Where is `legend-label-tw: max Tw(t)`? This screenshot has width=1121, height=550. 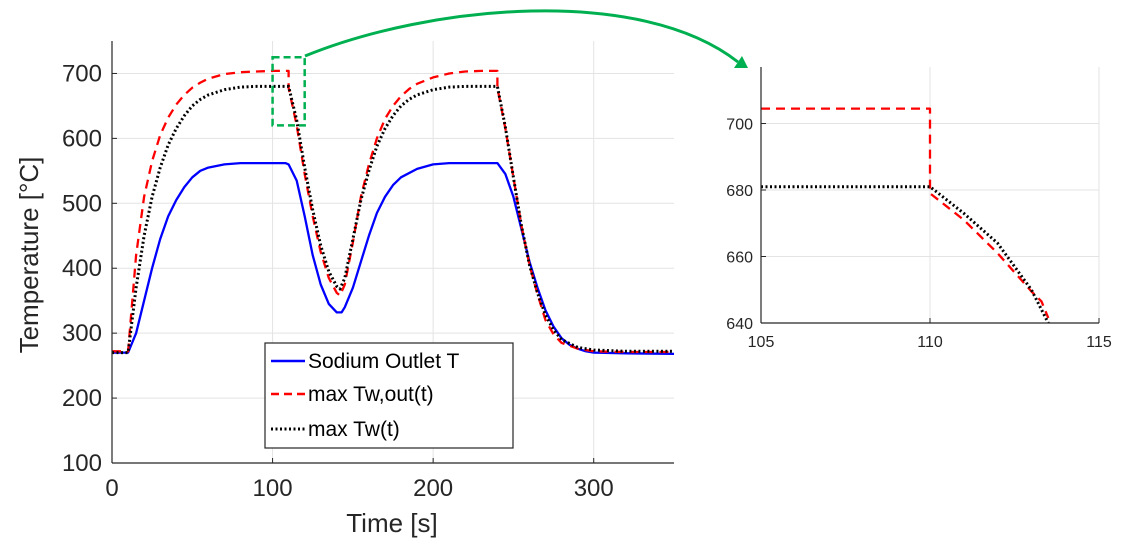 legend-label-tw: max Tw(t) is located at coordinates (354, 429).